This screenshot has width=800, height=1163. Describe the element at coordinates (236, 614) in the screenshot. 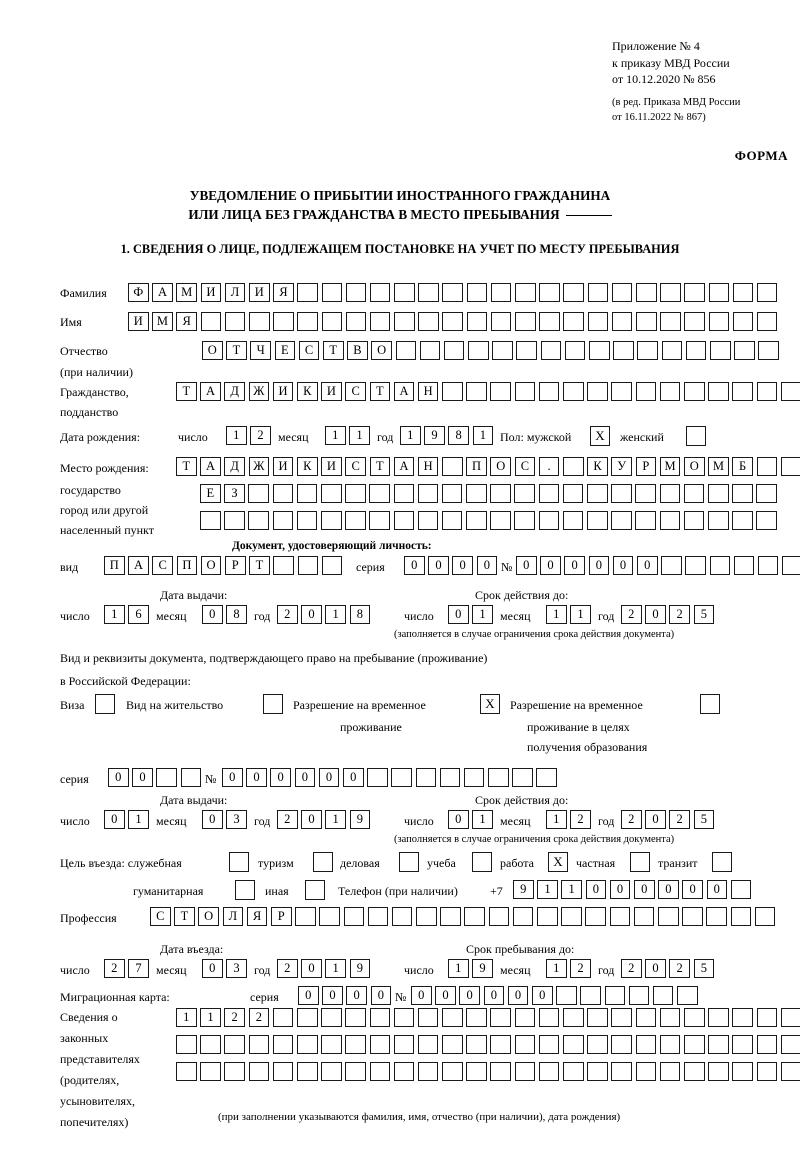

I see `comb-cell: 8` at that location.